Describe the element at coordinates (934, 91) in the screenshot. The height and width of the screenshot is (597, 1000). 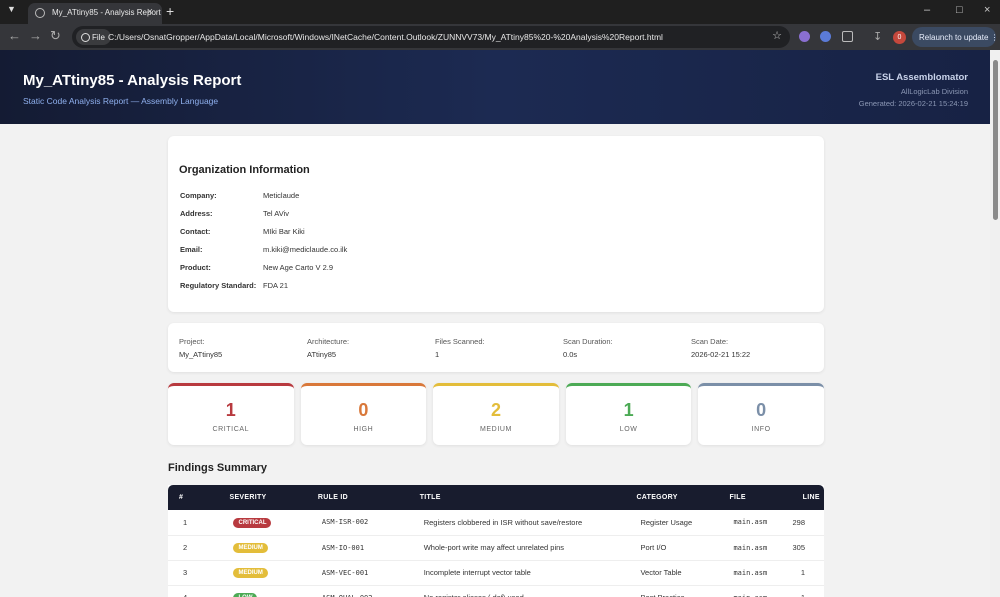
I see `division: AllLogicLab Division` at that location.